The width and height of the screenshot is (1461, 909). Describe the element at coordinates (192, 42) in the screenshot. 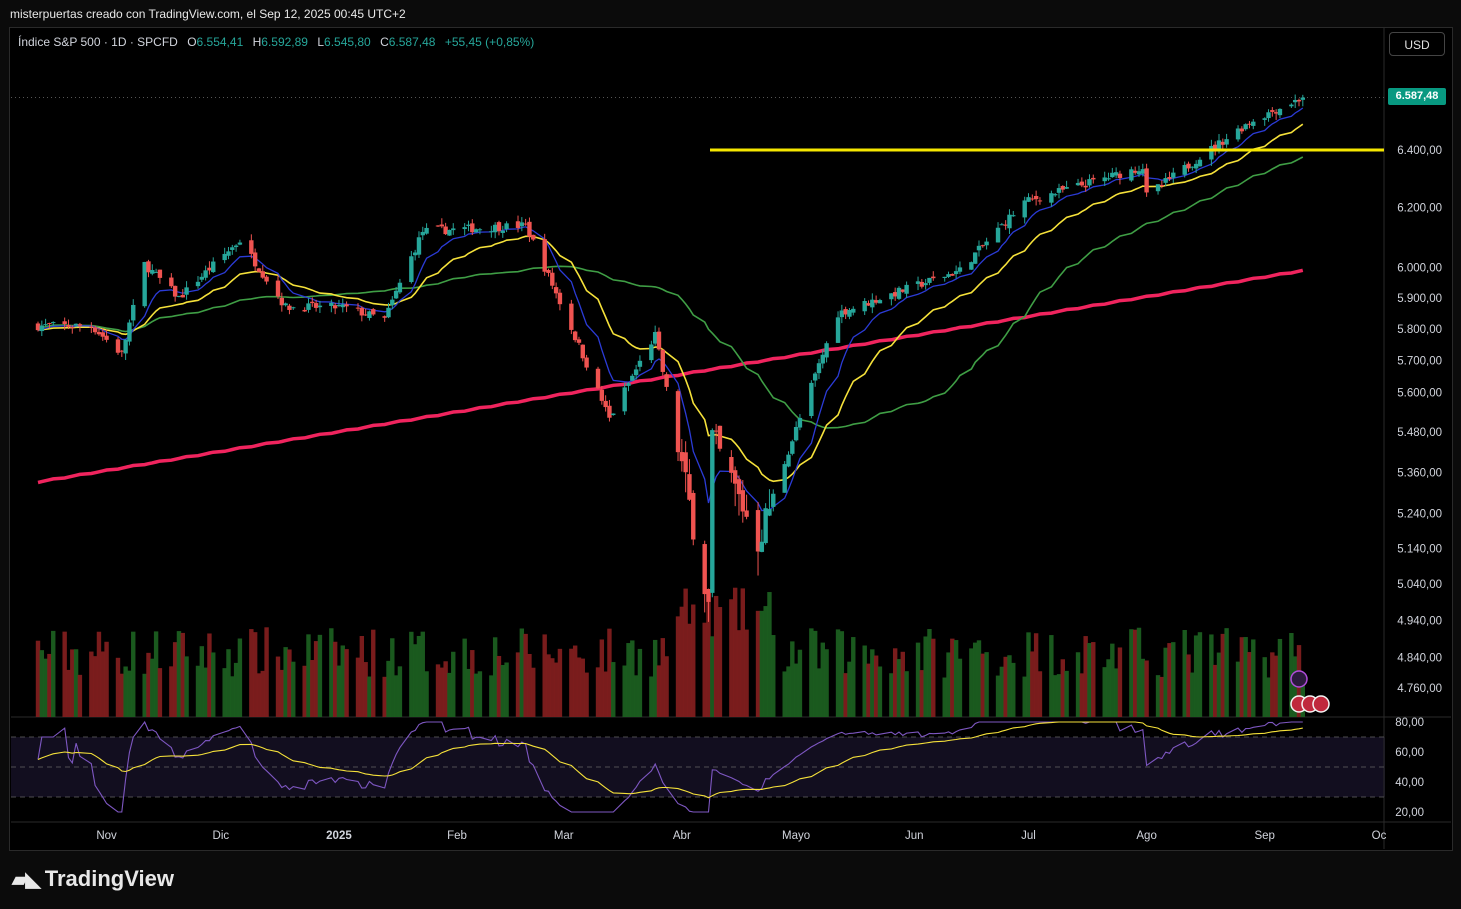

I see `open-label: O` at that location.